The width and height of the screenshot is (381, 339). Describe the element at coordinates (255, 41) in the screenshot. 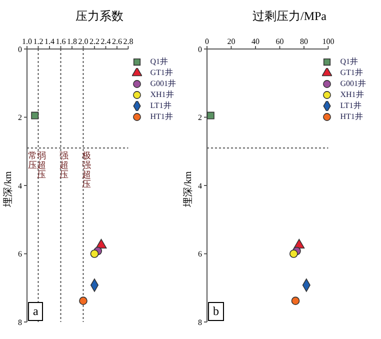

I see `x-tick-label: 40` at that location.